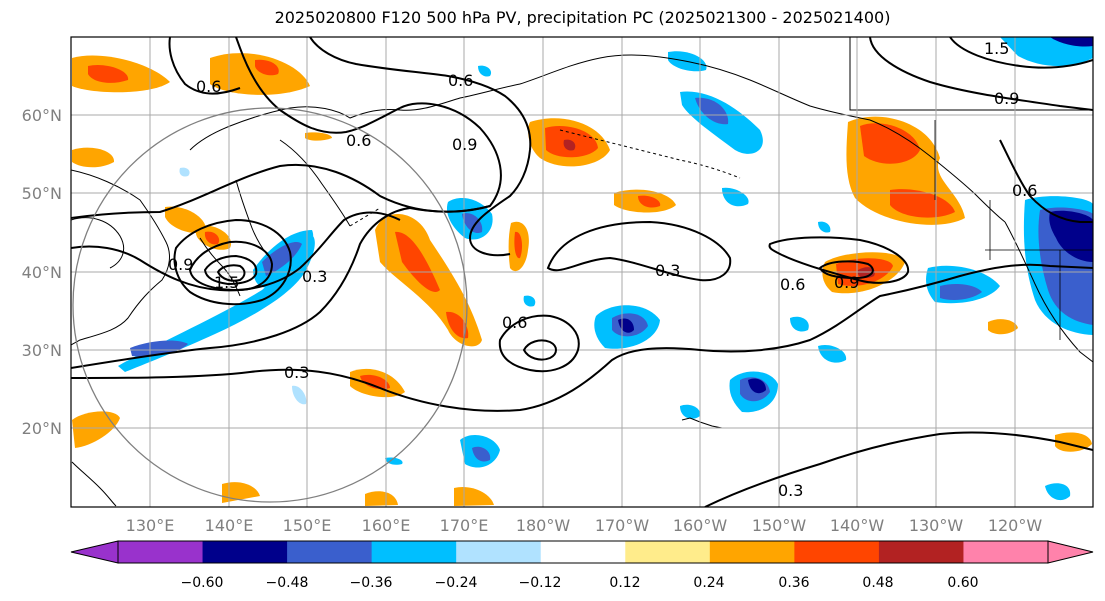 This screenshot has width=1105, height=601. I want to click on colorbar-tick-label: −0.48, so click(287, 583).